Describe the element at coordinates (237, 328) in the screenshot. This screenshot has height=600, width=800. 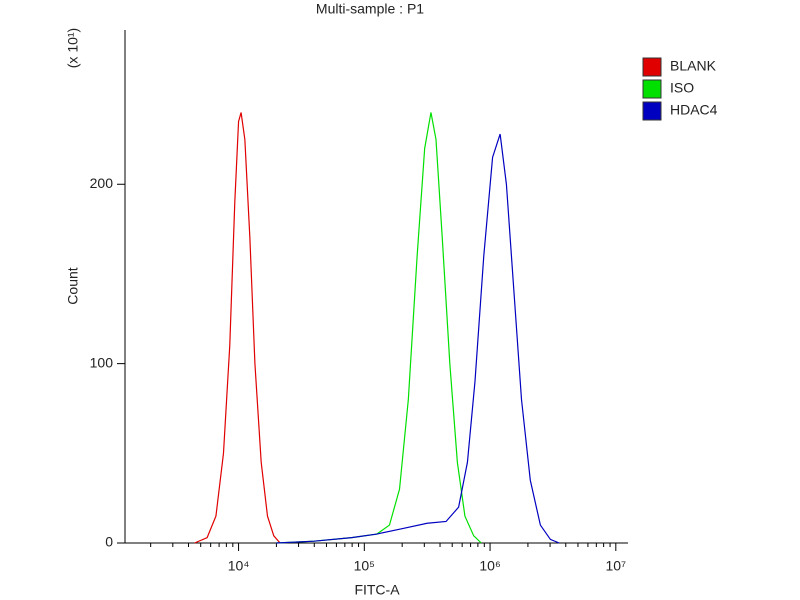
I see `histogram-line` at that location.